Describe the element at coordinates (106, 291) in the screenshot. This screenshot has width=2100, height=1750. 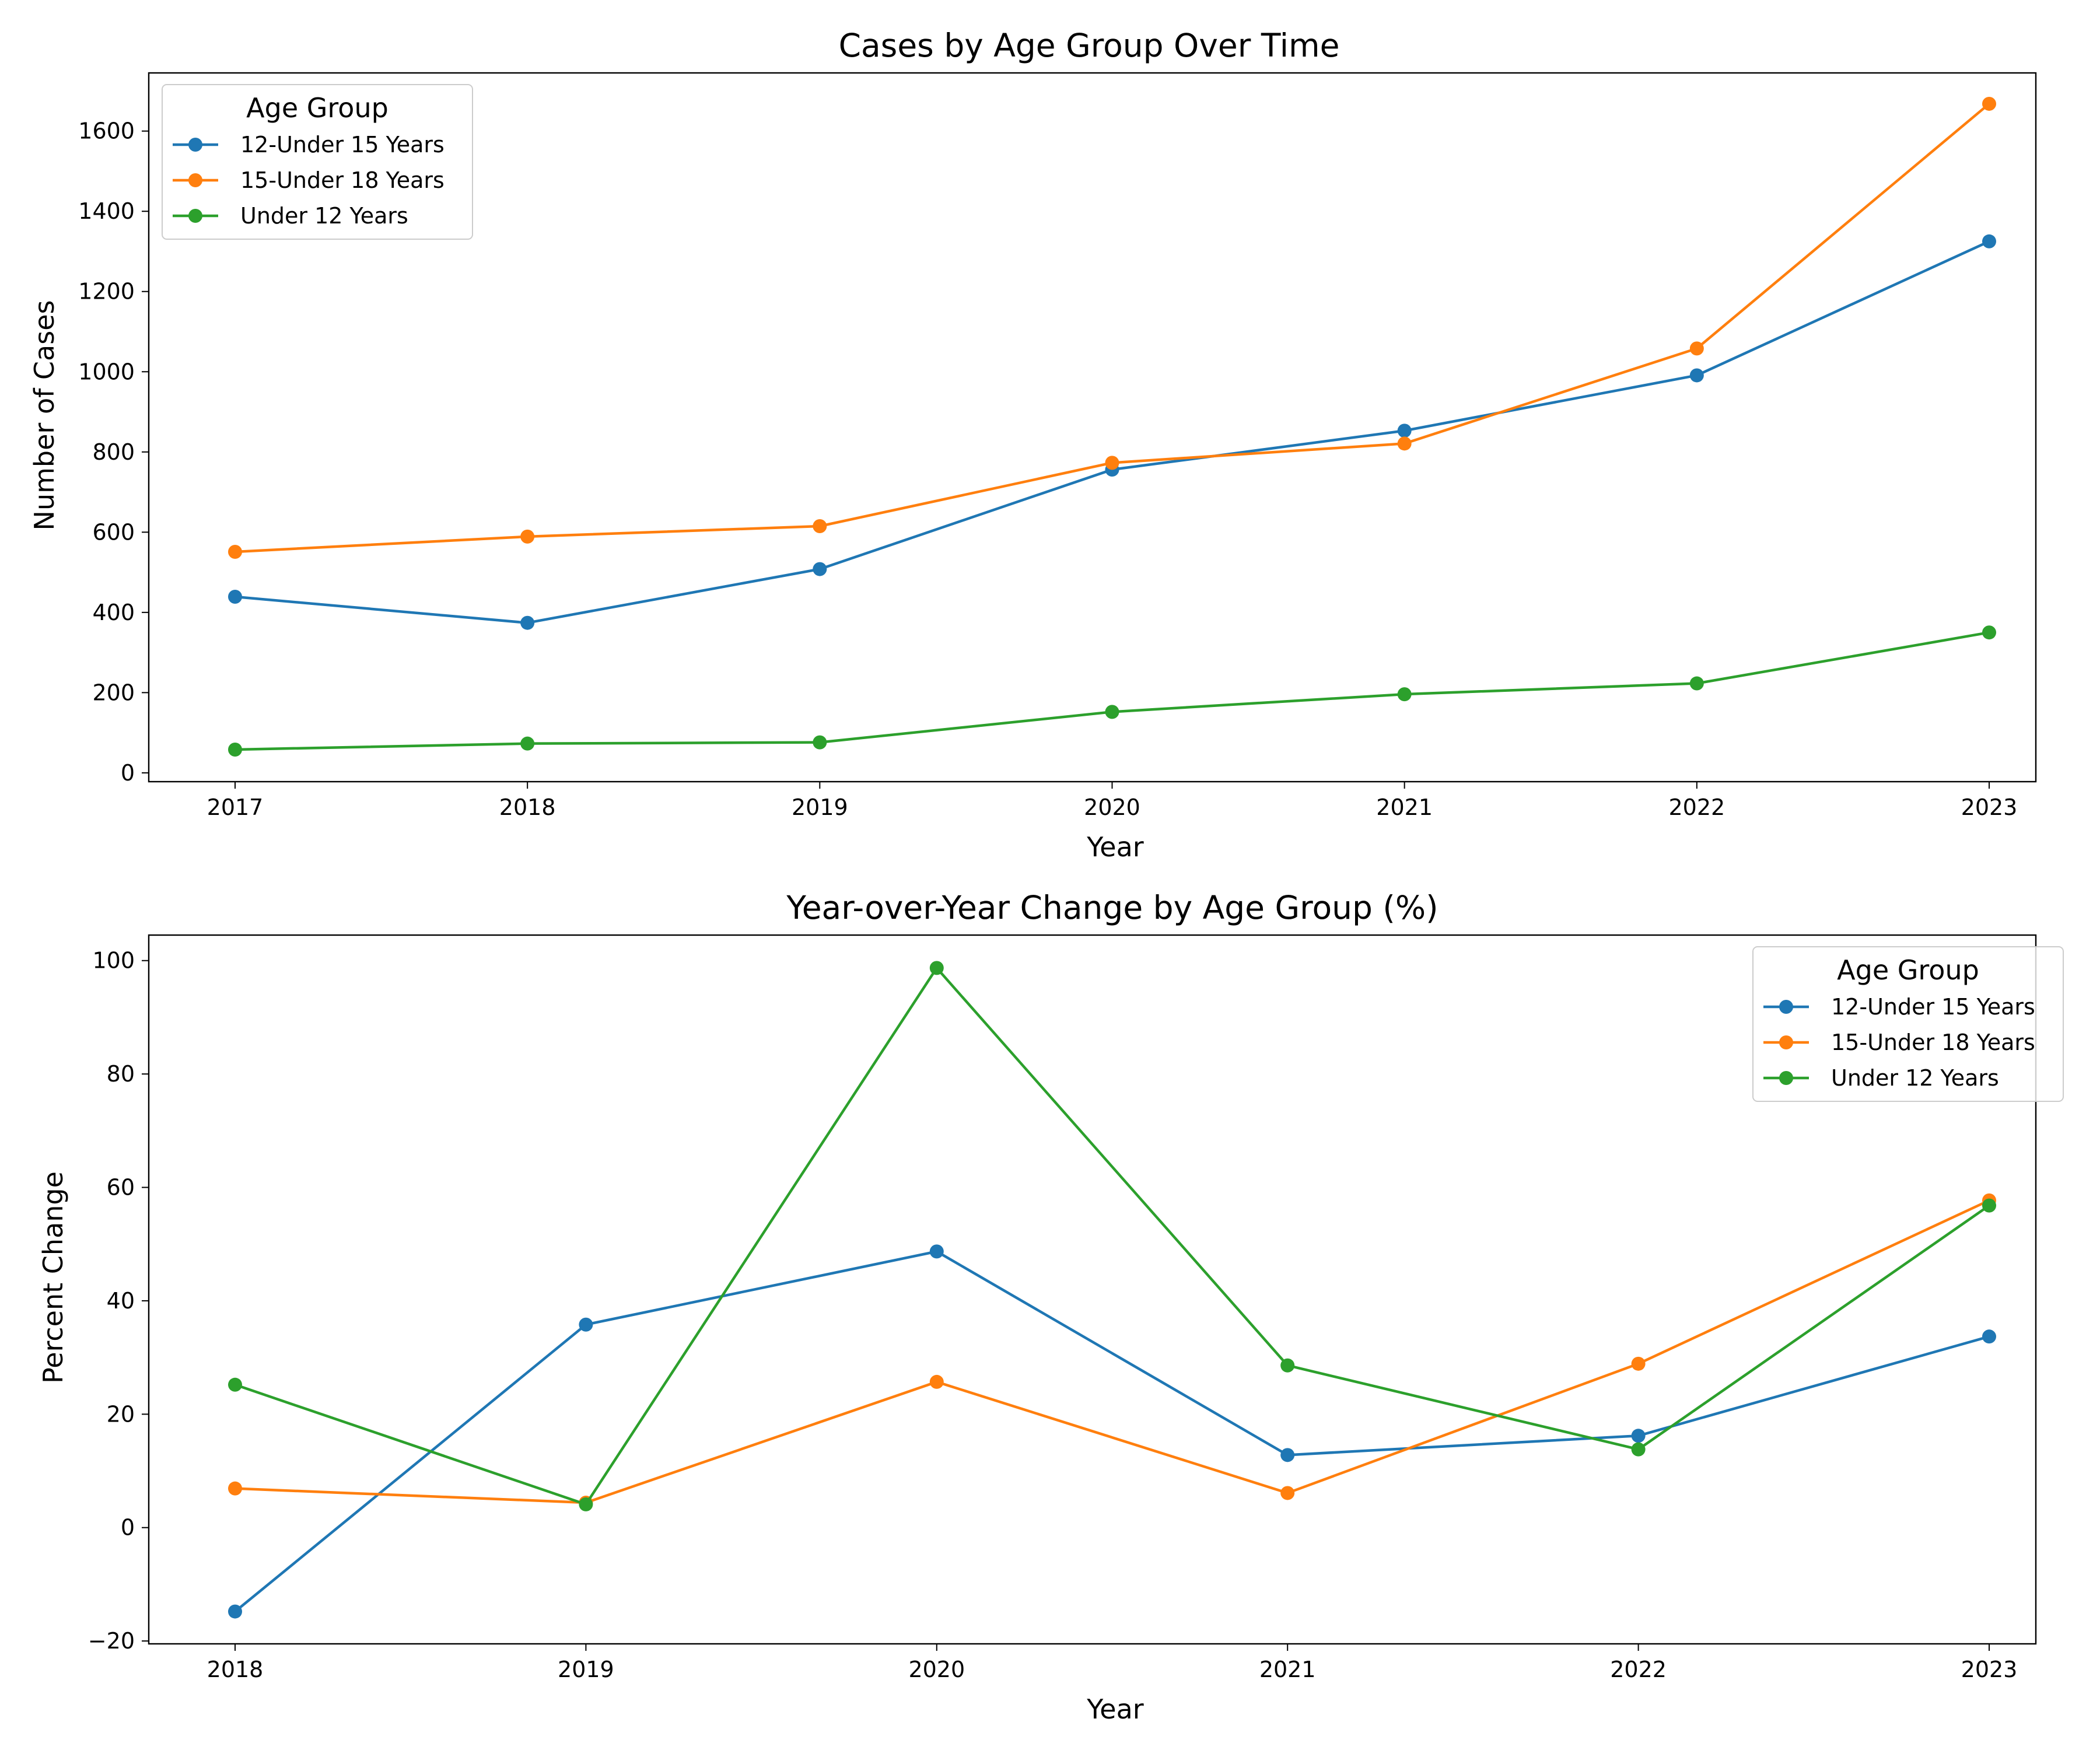
I see `y-tick-label: 1200` at that location.